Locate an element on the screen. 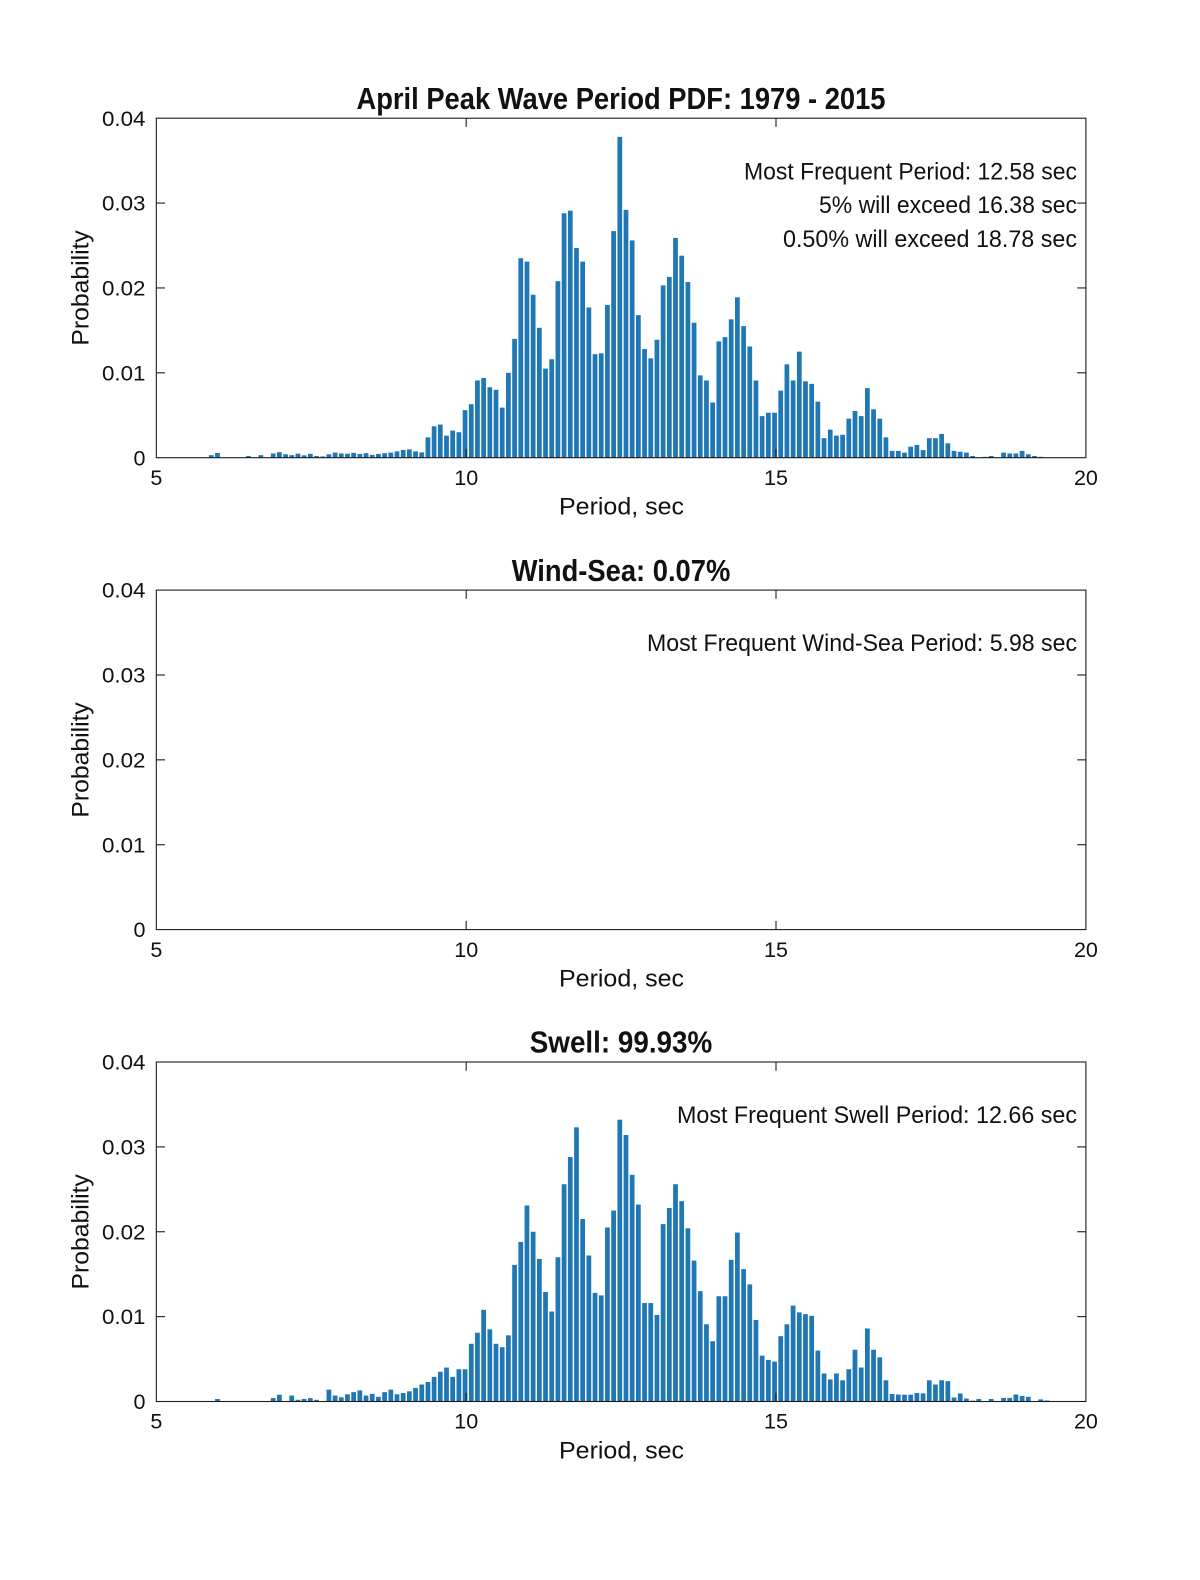 The height and width of the screenshot is (1580, 1200). svg-text:April Peak Wave Period PDF: 19: April Peak Wave Period PDF: 1979 - 2015 is located at coordinates (621, 99).